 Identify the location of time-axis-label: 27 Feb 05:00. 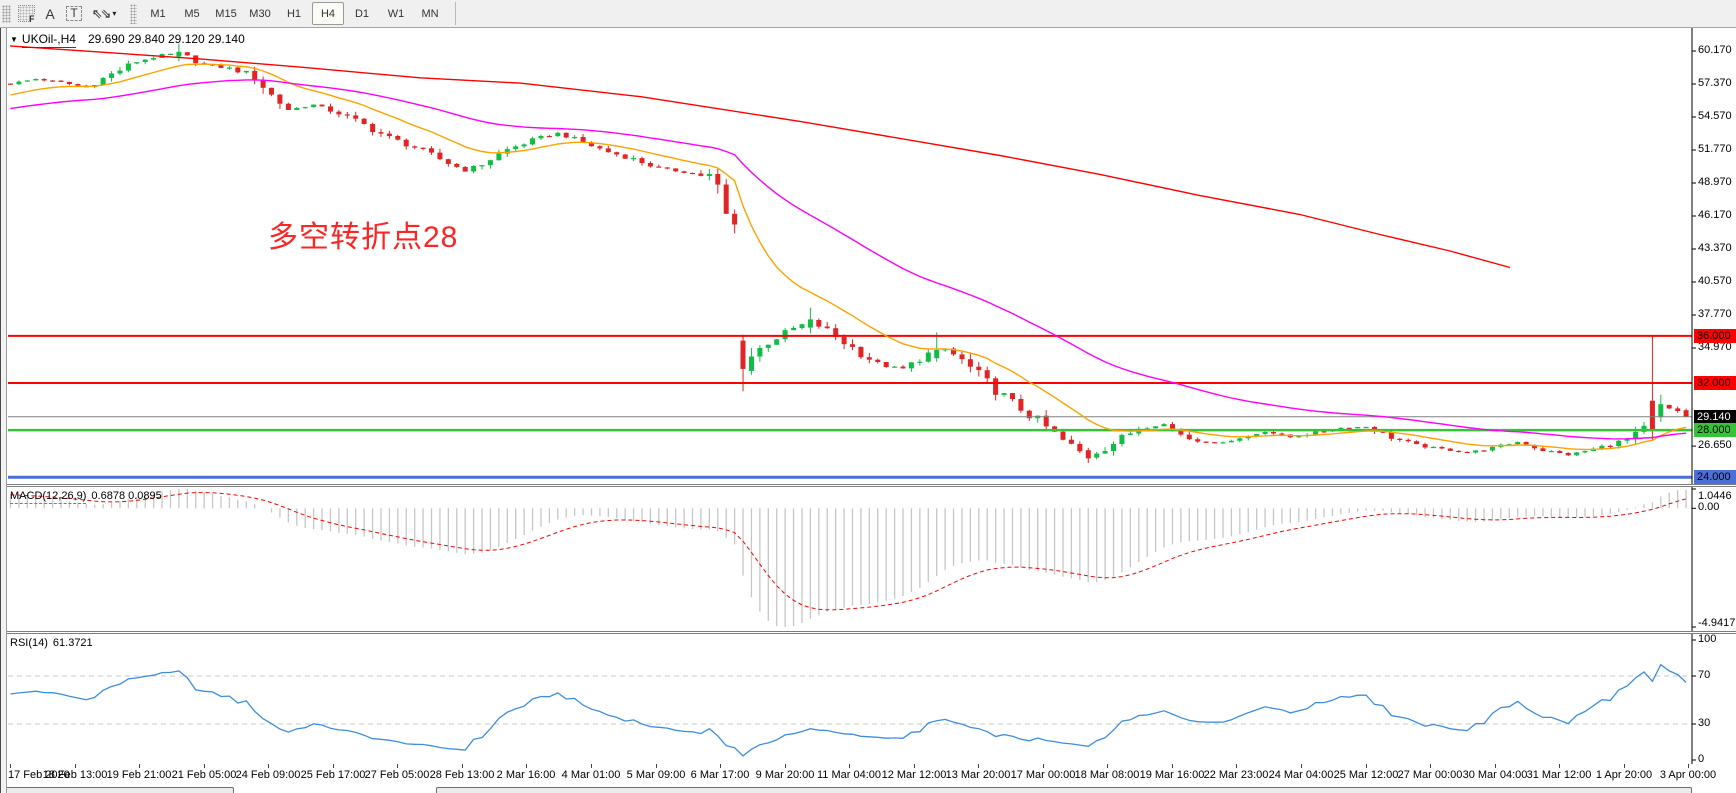
(397, 775).